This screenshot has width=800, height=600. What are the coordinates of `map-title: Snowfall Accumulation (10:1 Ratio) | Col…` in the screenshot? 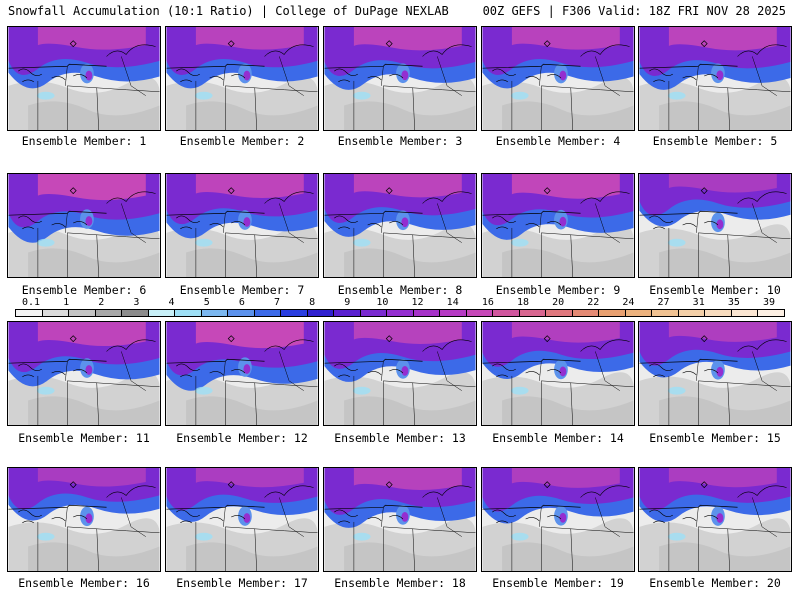 It's located at (228, 11).